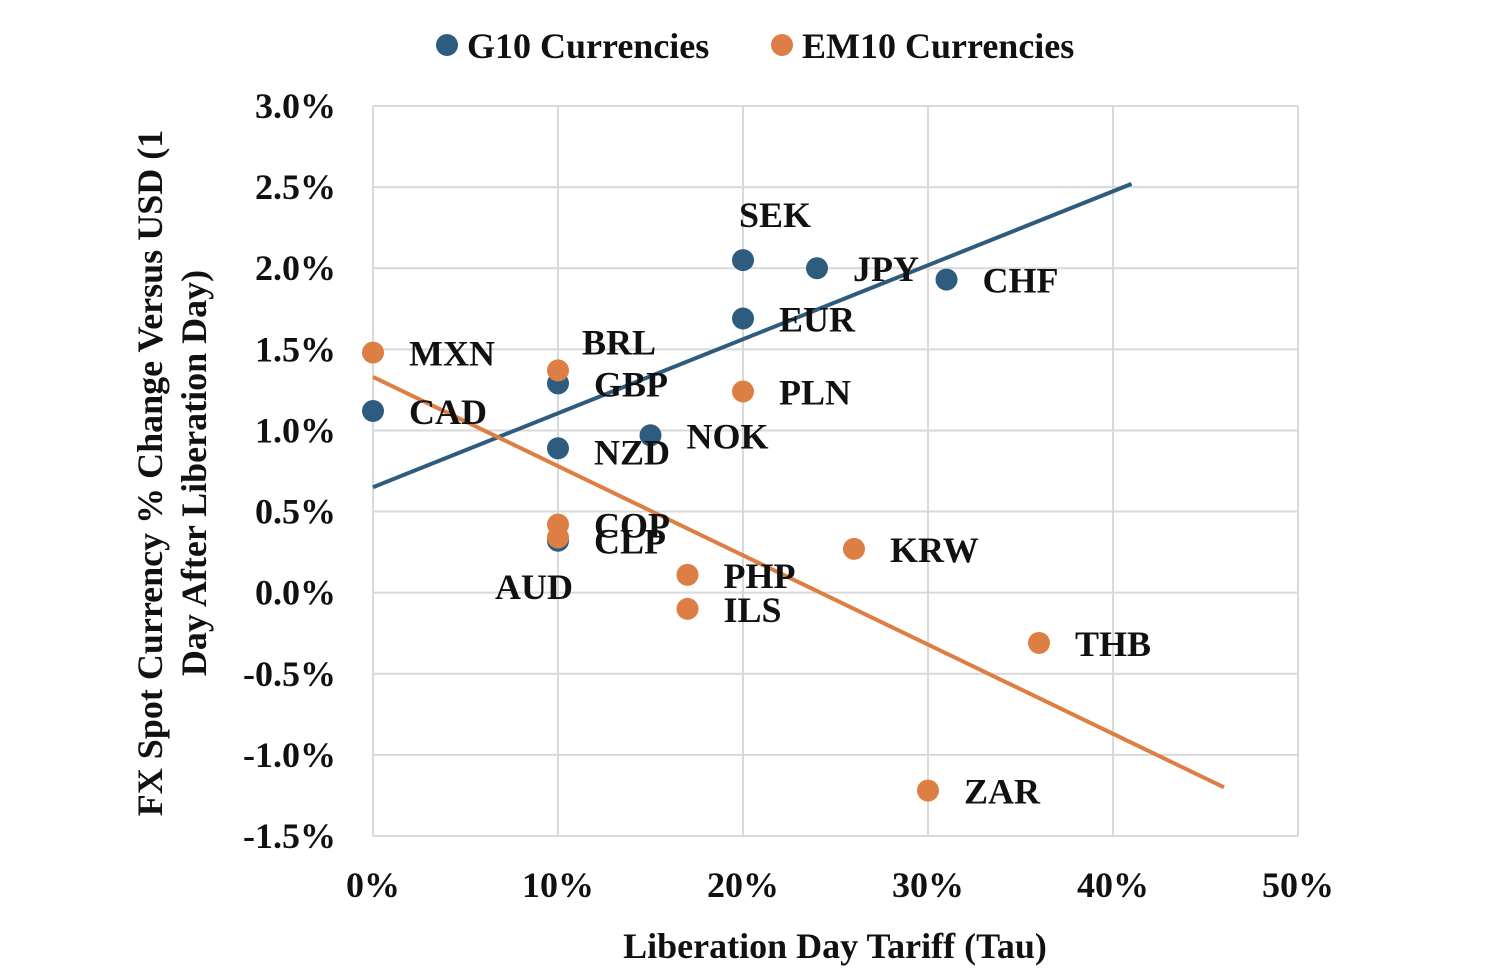 The width and height of the screenshot is (1492, 974). What do you see at coordinates (558, 885) in the screenshot?
I see `x-tick-label: 10%` at bounding box center [558, 885].